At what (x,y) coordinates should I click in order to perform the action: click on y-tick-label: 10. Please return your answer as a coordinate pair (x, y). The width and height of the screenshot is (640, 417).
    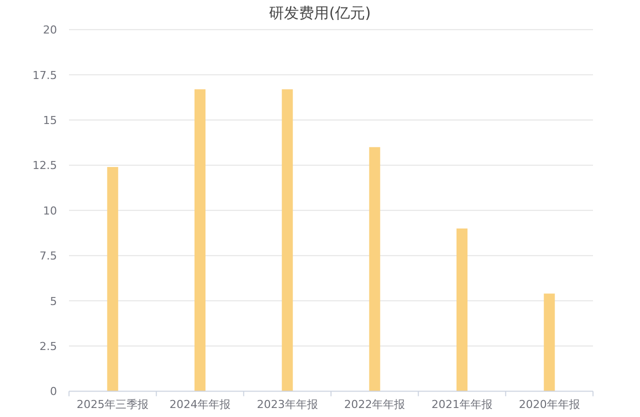
    Looking at the image, I should click on (50, 211).